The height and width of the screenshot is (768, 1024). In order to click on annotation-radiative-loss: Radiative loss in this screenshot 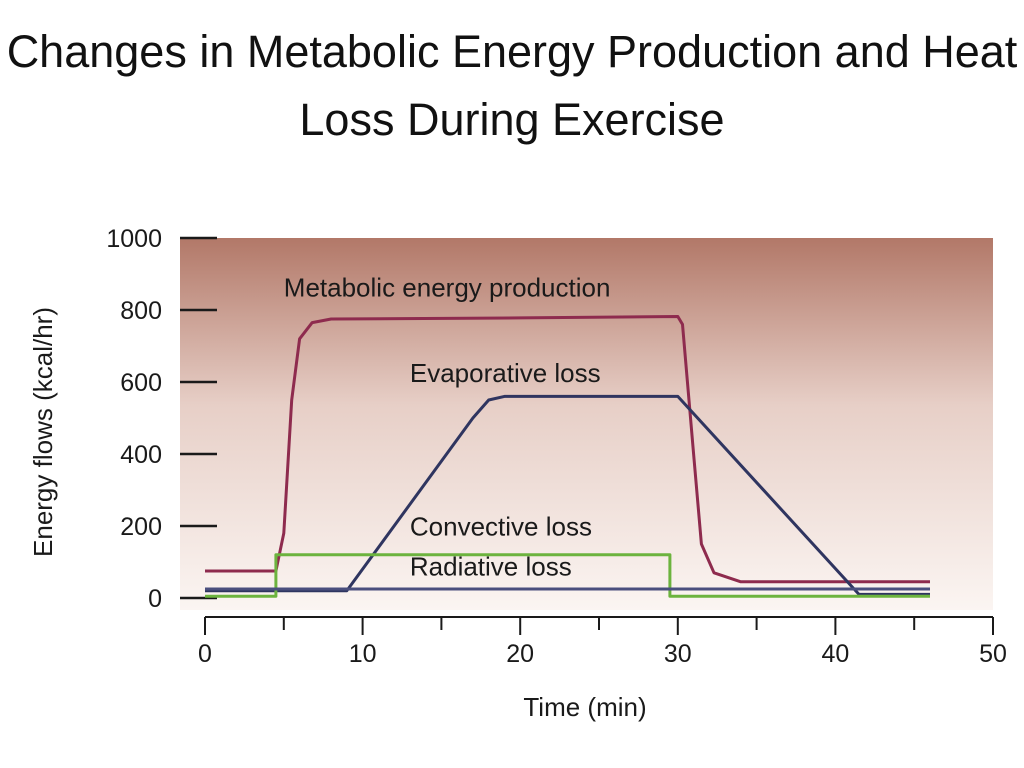, I will do `click(491, 566)`.